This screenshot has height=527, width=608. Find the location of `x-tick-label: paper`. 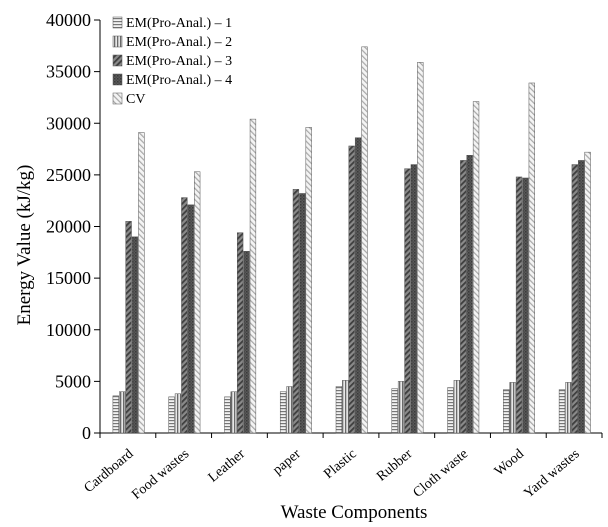

x-tick-label: paper is located at coordinates (287, 462).